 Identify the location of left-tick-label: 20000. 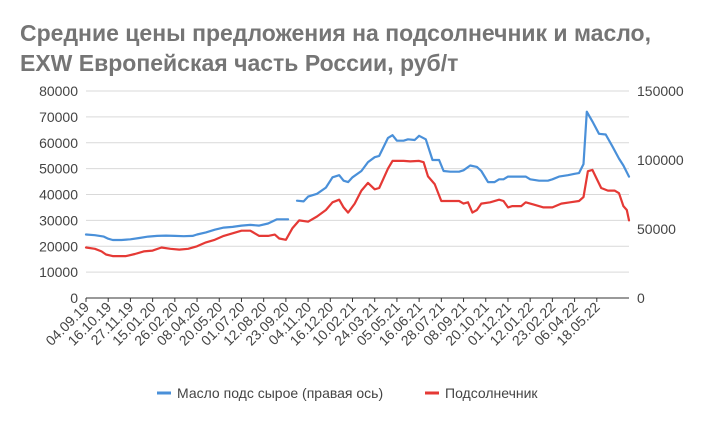
(58, 246).